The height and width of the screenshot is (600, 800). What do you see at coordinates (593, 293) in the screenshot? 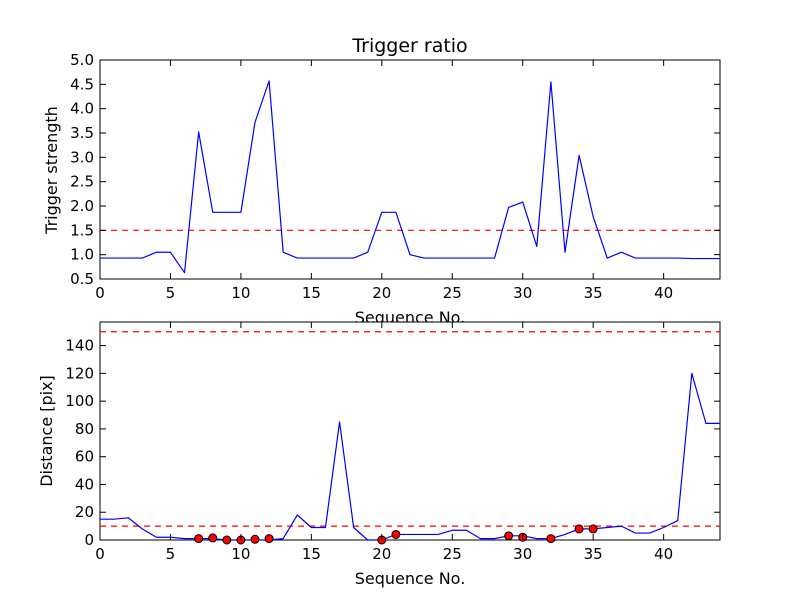
I see `top-x-tick-label: 35` at bounding box center [593, 293].